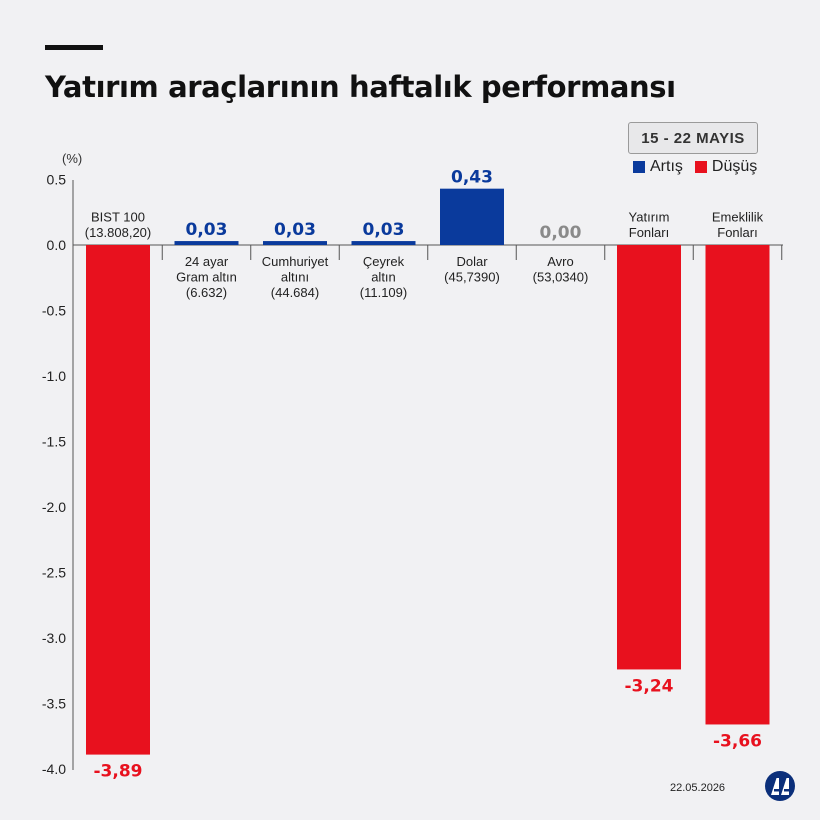 This screenshot has height=820, width=820. I want to click on category-label: (11.109), so click(383, 292).